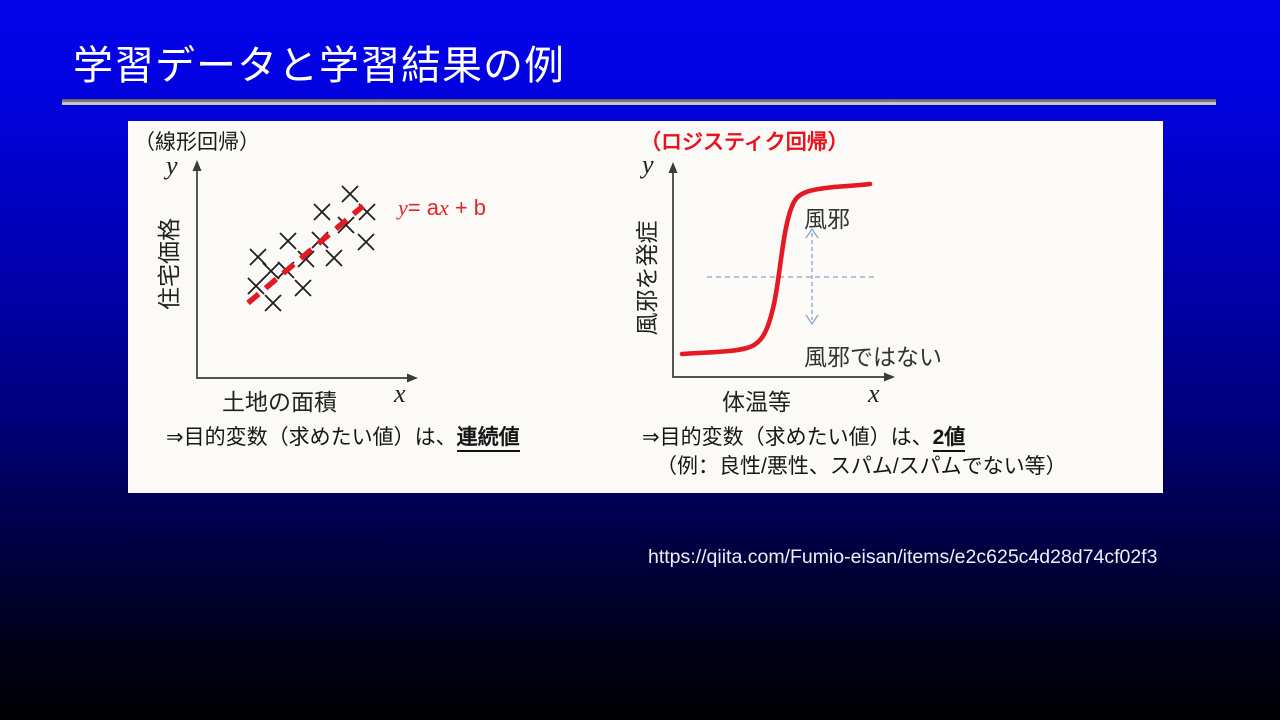 The image size is (1280, 720). What do you see at coordinates (172, 165) in the screenshot?
I see `left-y-axis-symbol: y` at bounding box center [172, 165].